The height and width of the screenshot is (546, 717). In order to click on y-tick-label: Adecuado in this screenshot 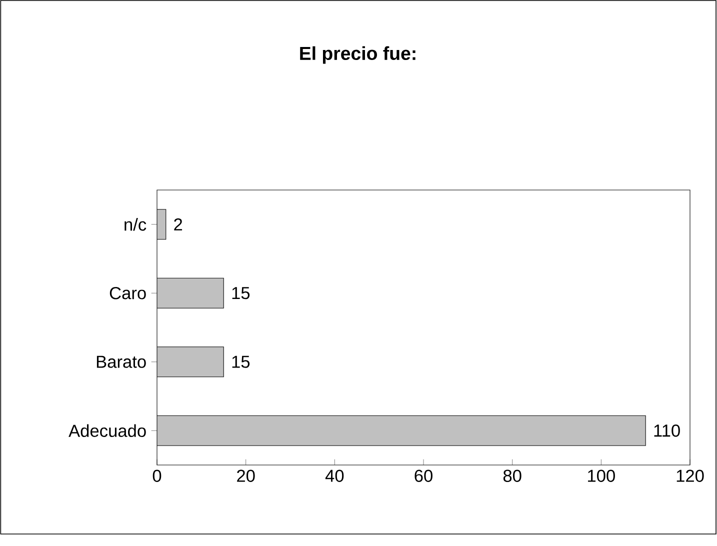, I will do `click(107, 430)`.